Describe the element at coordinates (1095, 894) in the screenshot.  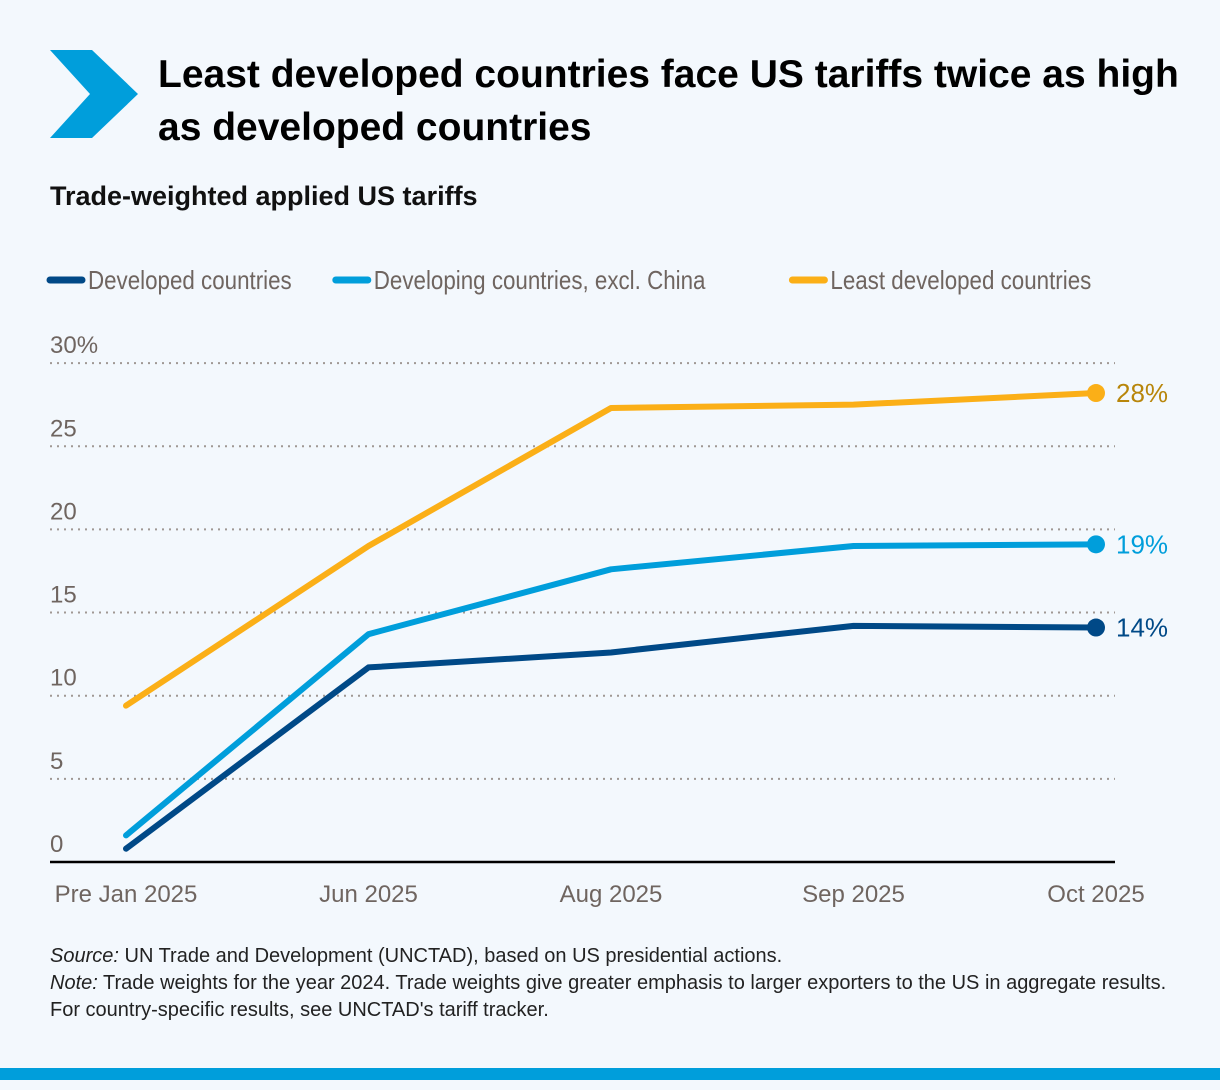
I see `x-tick-label: Oct 2025` at that location.